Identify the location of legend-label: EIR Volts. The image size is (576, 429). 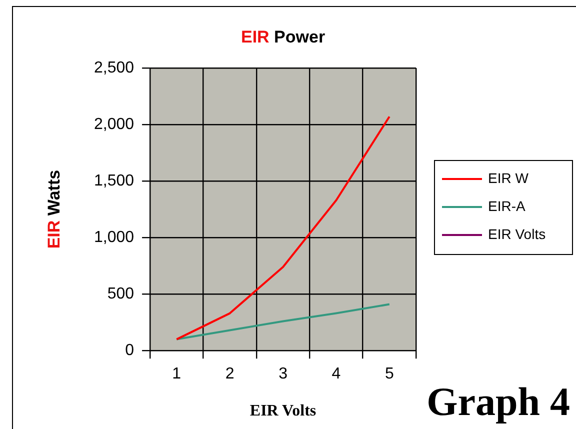
(517, 234).